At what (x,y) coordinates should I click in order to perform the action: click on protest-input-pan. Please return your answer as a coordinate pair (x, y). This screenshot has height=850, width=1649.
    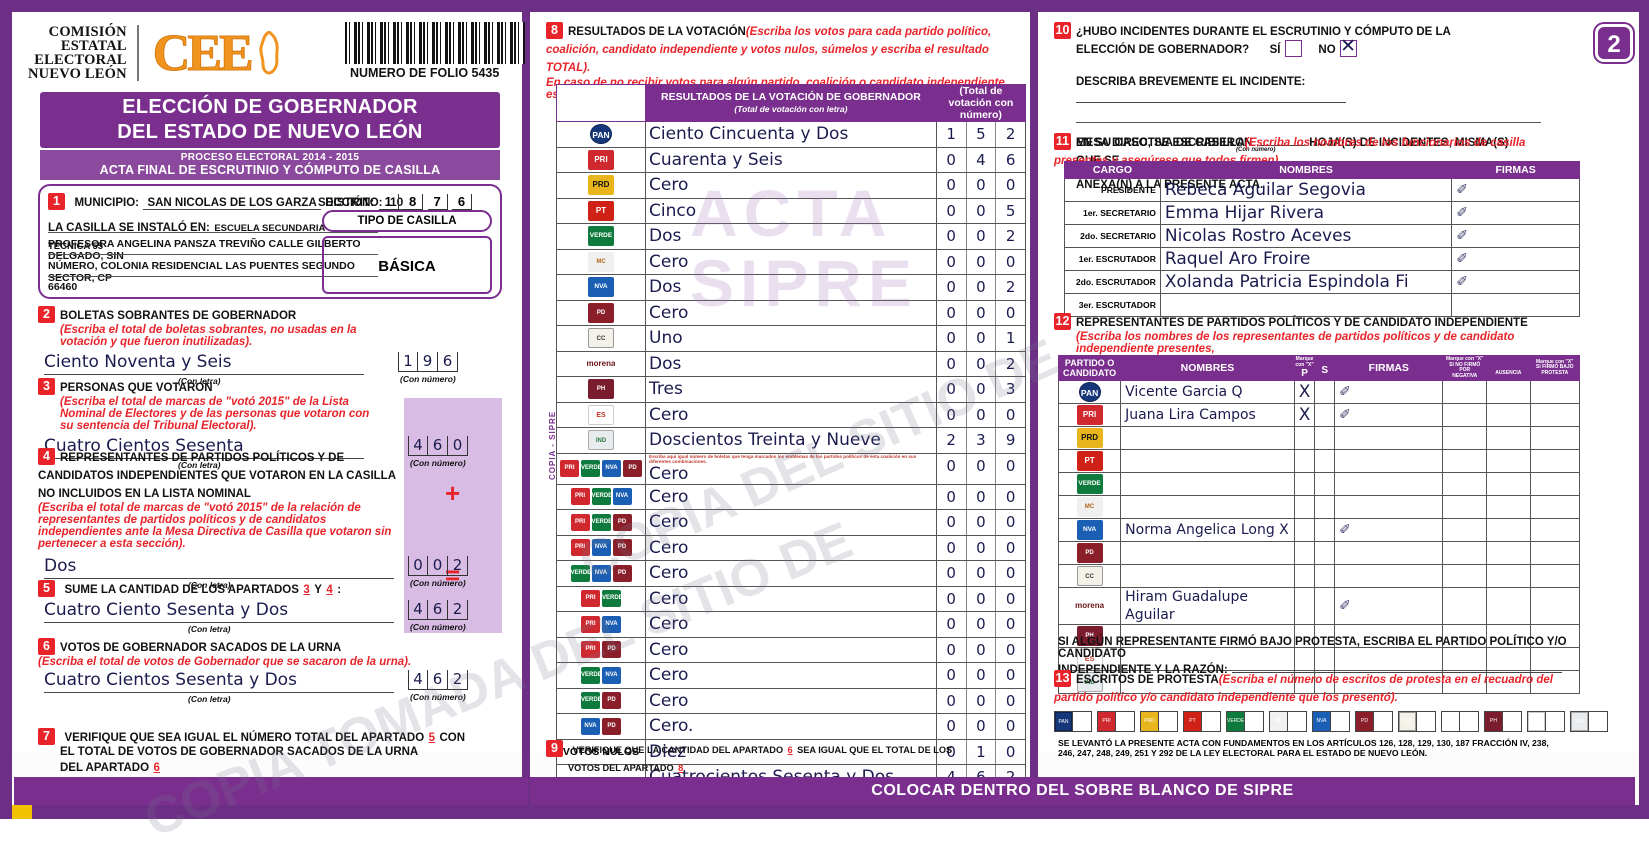
    Looking at the image, I should click on (1081, 721).